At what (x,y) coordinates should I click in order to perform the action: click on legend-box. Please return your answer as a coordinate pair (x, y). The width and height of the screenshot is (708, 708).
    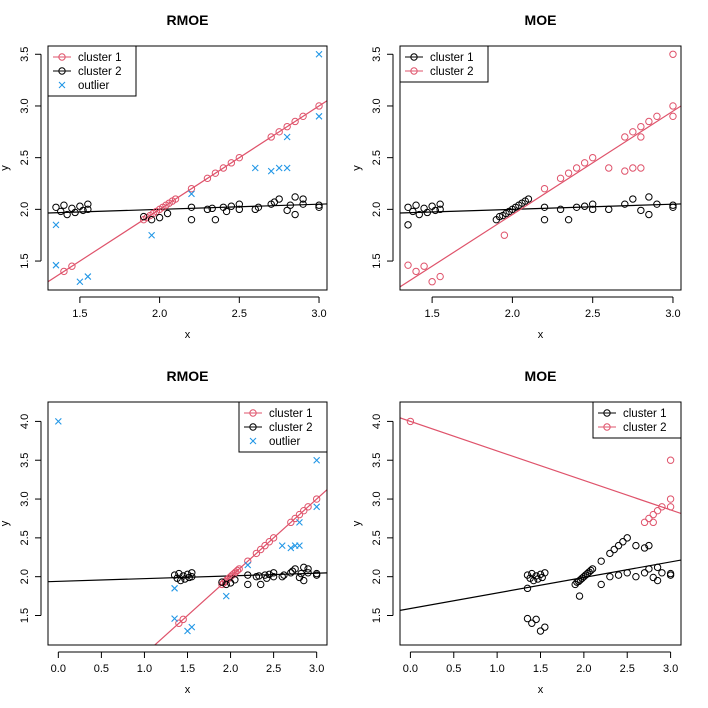
    Looking at the image, I should click on (637, 420).